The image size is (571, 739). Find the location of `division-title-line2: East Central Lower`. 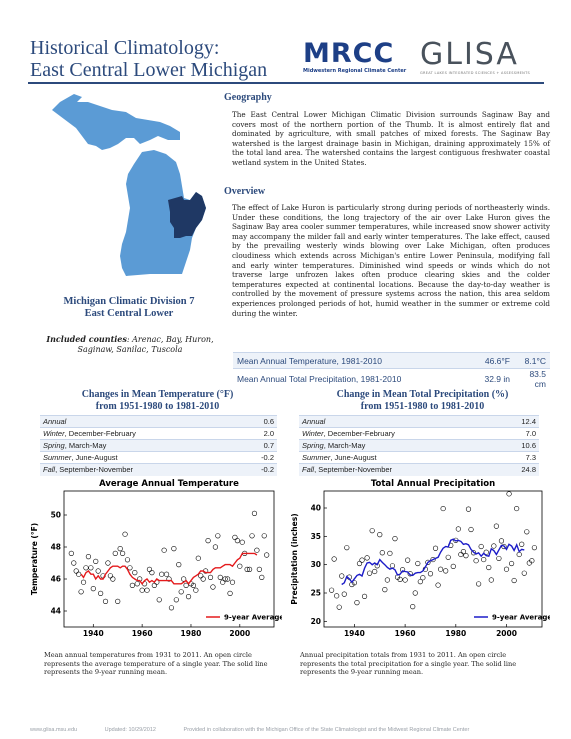

division-title-line2: East Central Lower is located at coordinates (129, 313).